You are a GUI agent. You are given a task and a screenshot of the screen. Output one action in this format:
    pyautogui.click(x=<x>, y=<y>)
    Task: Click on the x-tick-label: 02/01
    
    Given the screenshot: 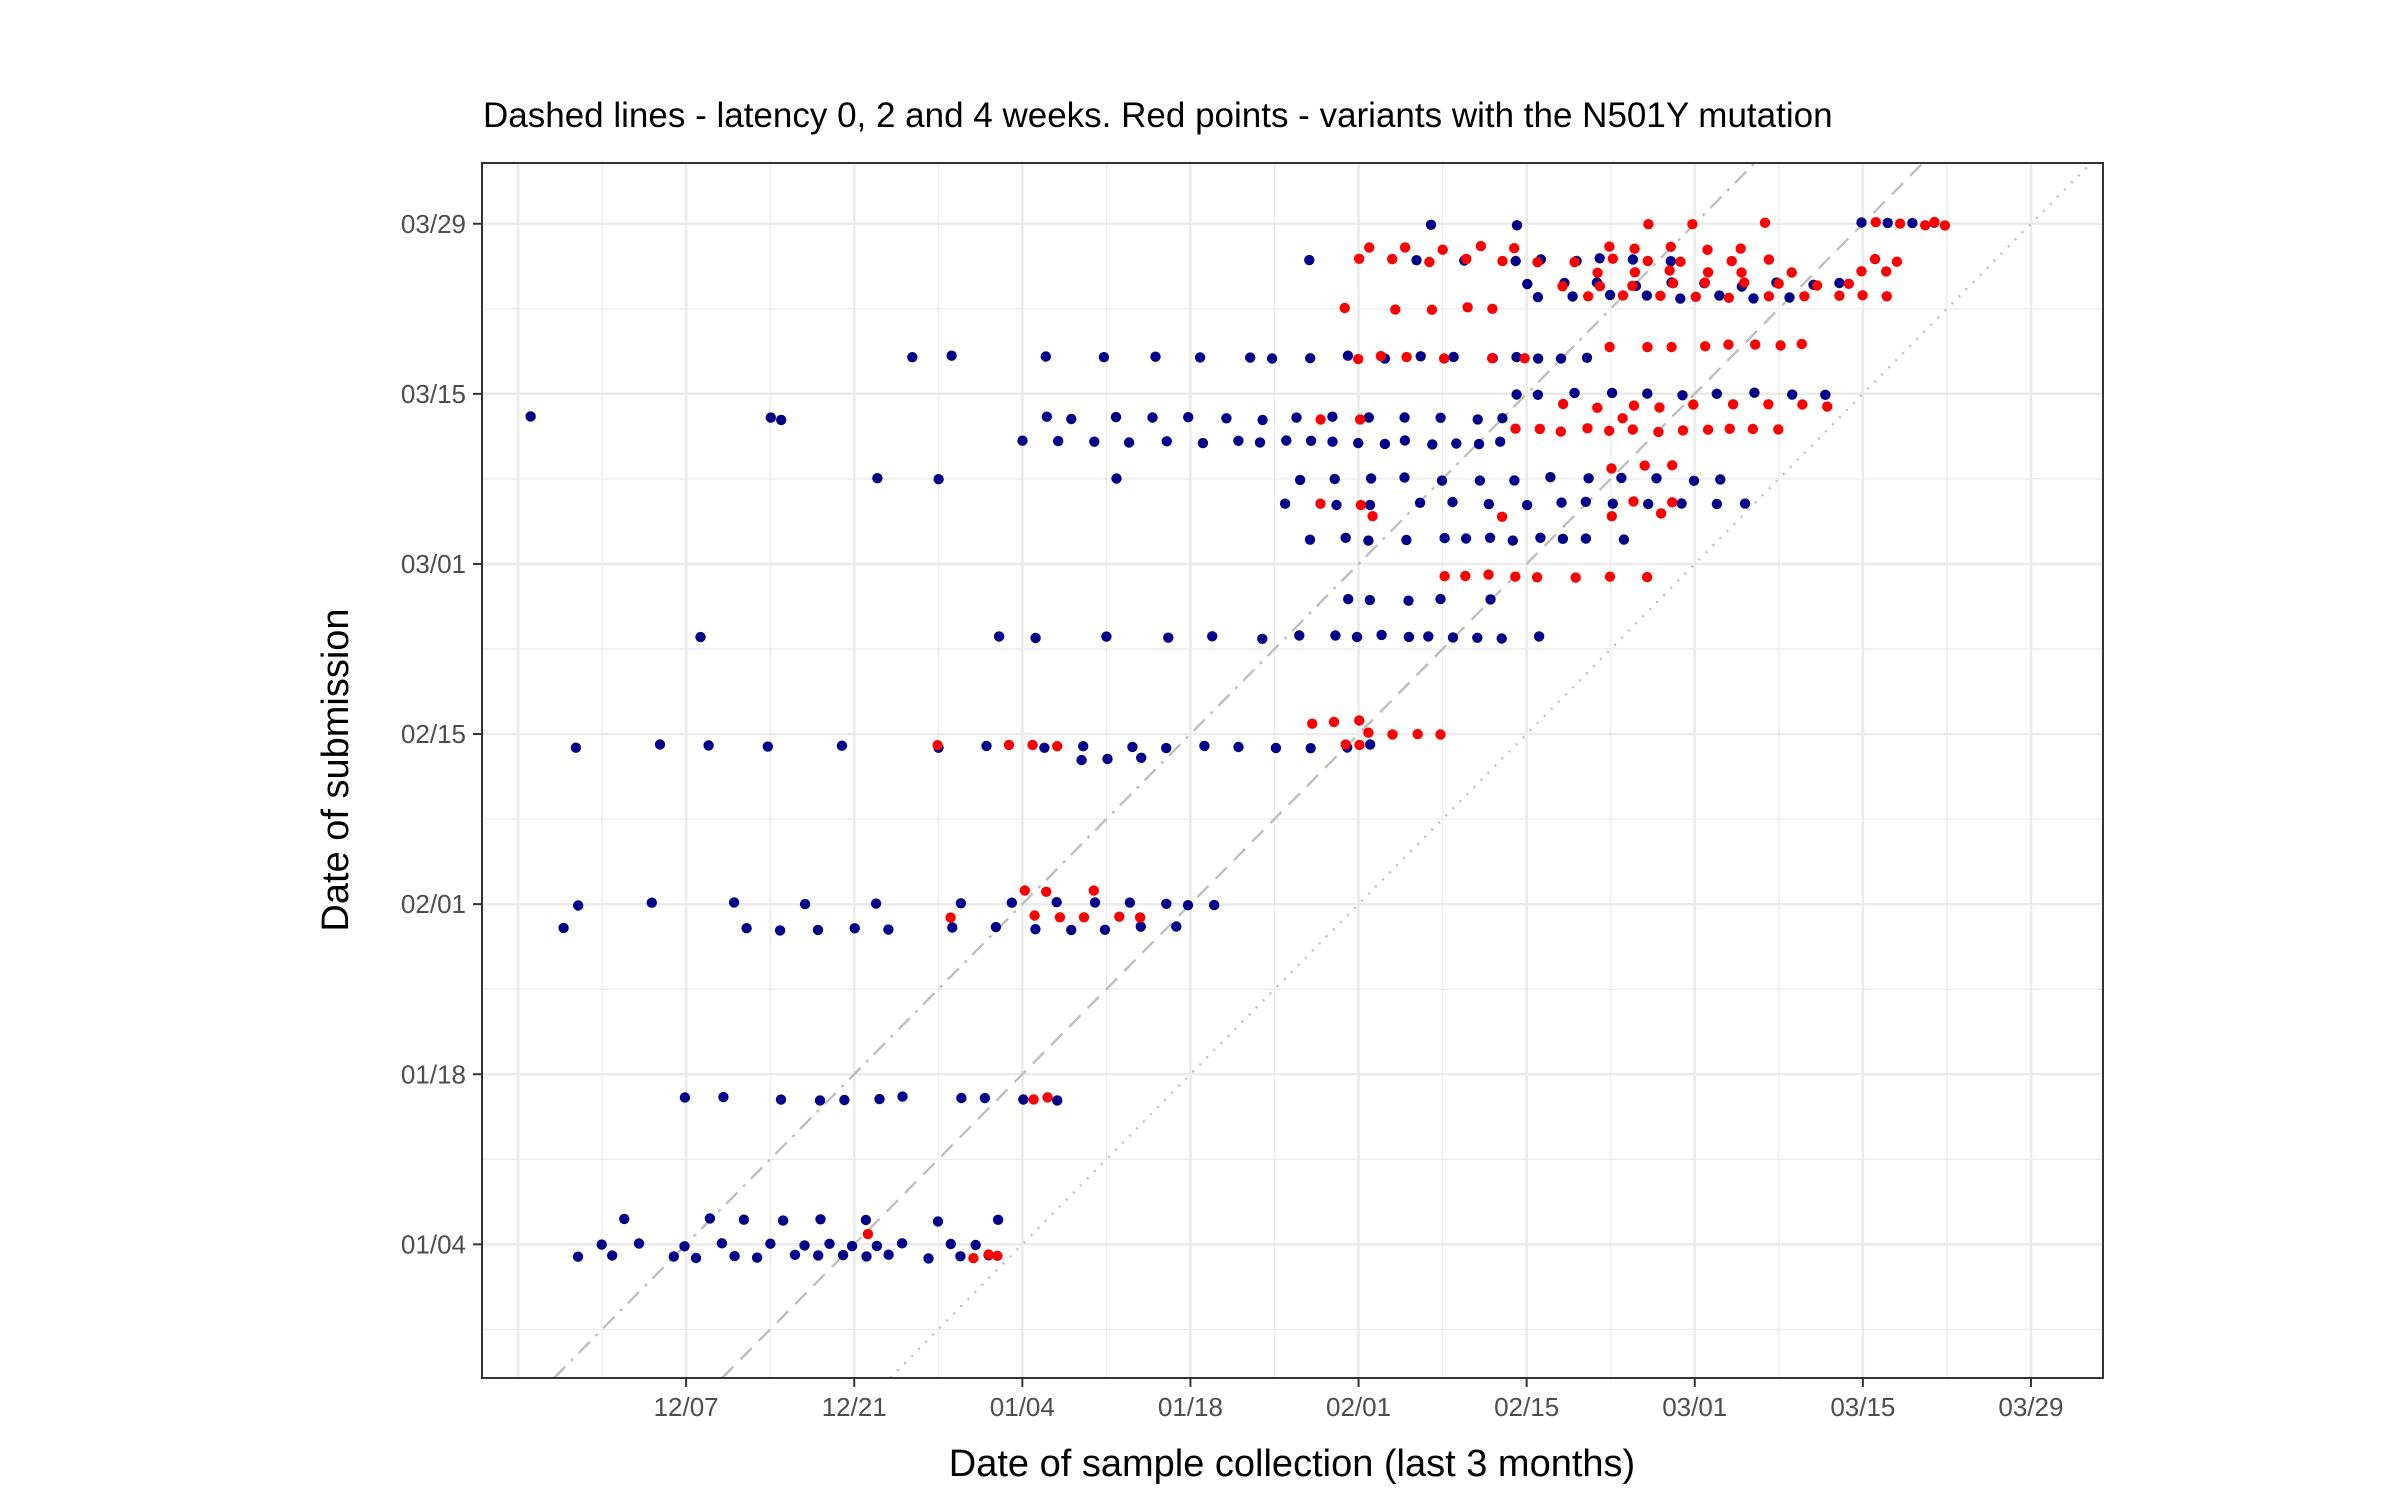 What is the action you would take?
    pyautogui.click(x=1358, y=1407)
    